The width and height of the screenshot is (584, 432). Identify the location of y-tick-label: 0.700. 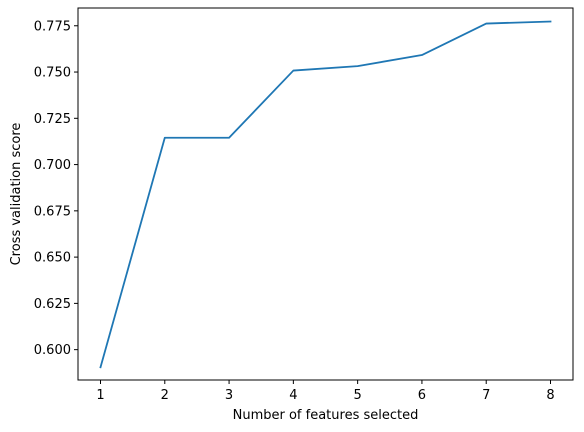
(52, 165).